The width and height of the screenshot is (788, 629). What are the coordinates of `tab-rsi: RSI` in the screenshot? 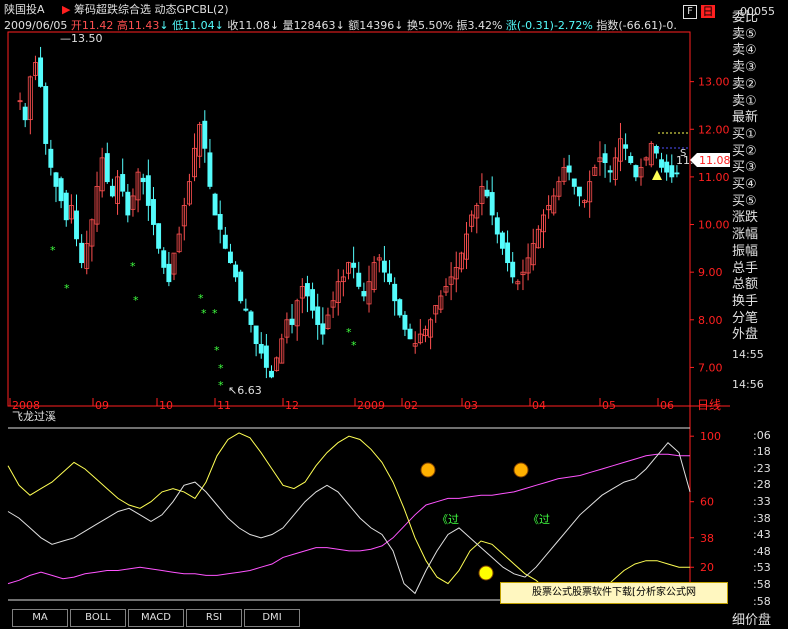 It's located at (214, 618).